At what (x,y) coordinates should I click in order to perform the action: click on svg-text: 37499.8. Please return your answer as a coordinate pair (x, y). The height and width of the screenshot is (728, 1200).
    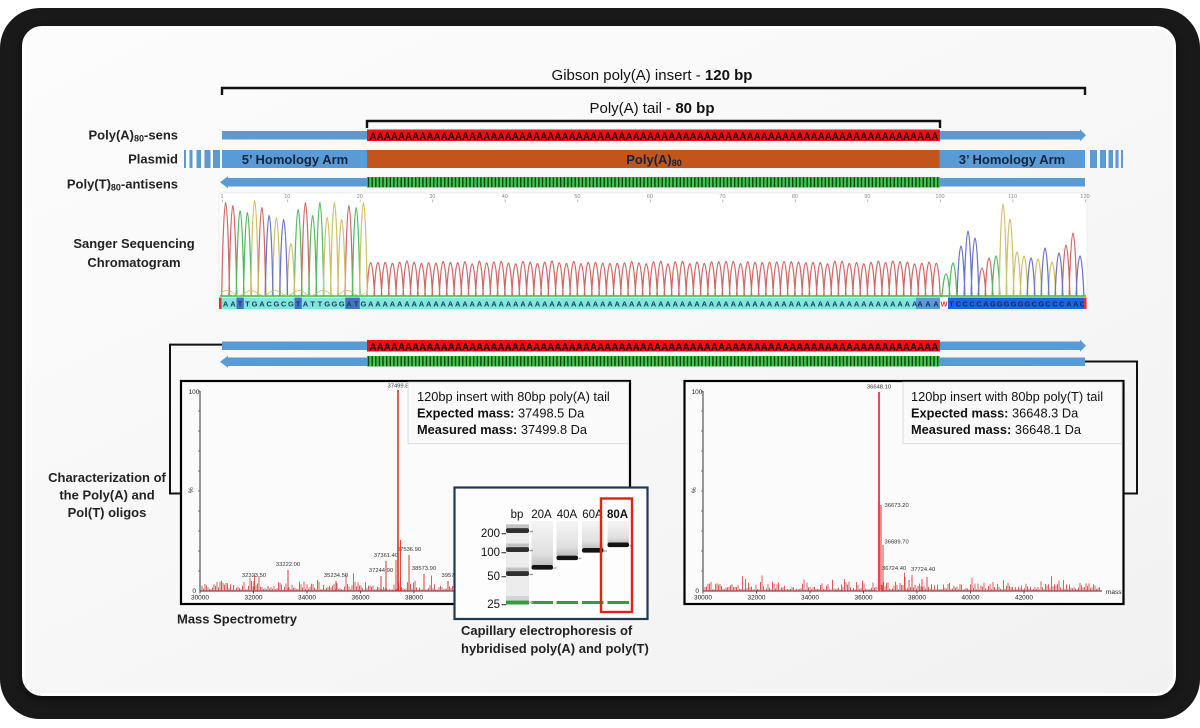
    Looking at the image, I should click on (398, 387).